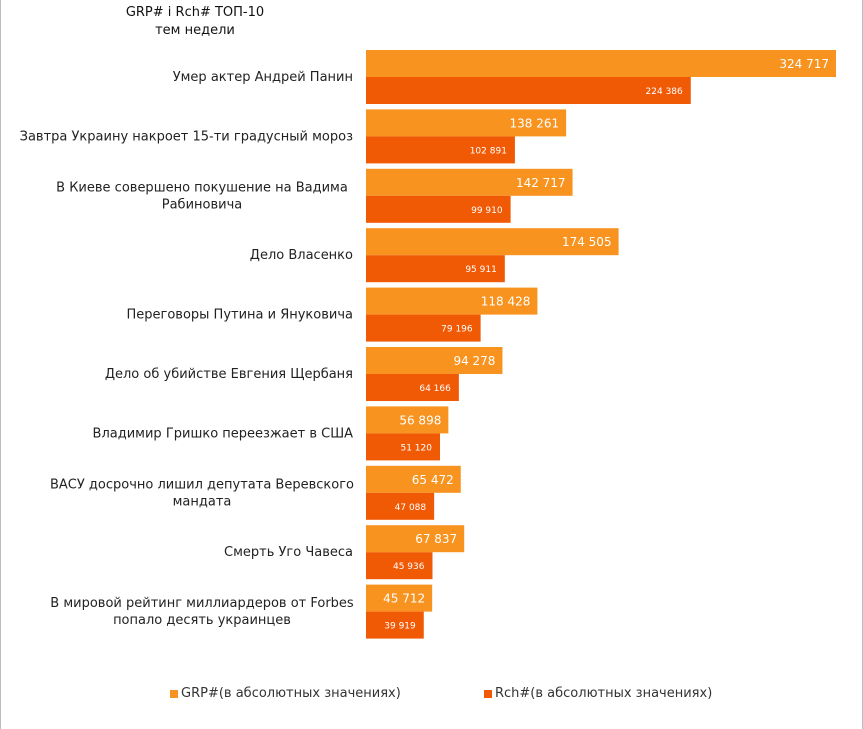 This screenshot has width=863, height=729. Describe the element at coordinates (416, 448) in the screenshot. I see `value-label-rch-7: 51 120` at that location.